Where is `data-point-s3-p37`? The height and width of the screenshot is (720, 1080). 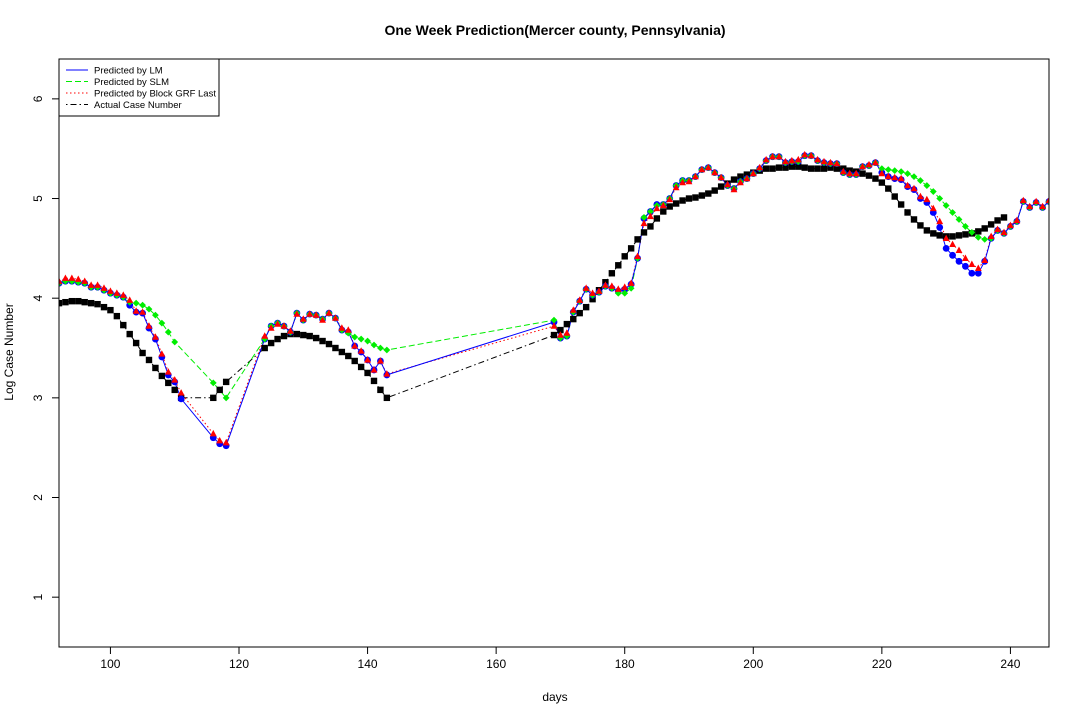 data-point-s3-p37 is located at coordinates (354, 361).